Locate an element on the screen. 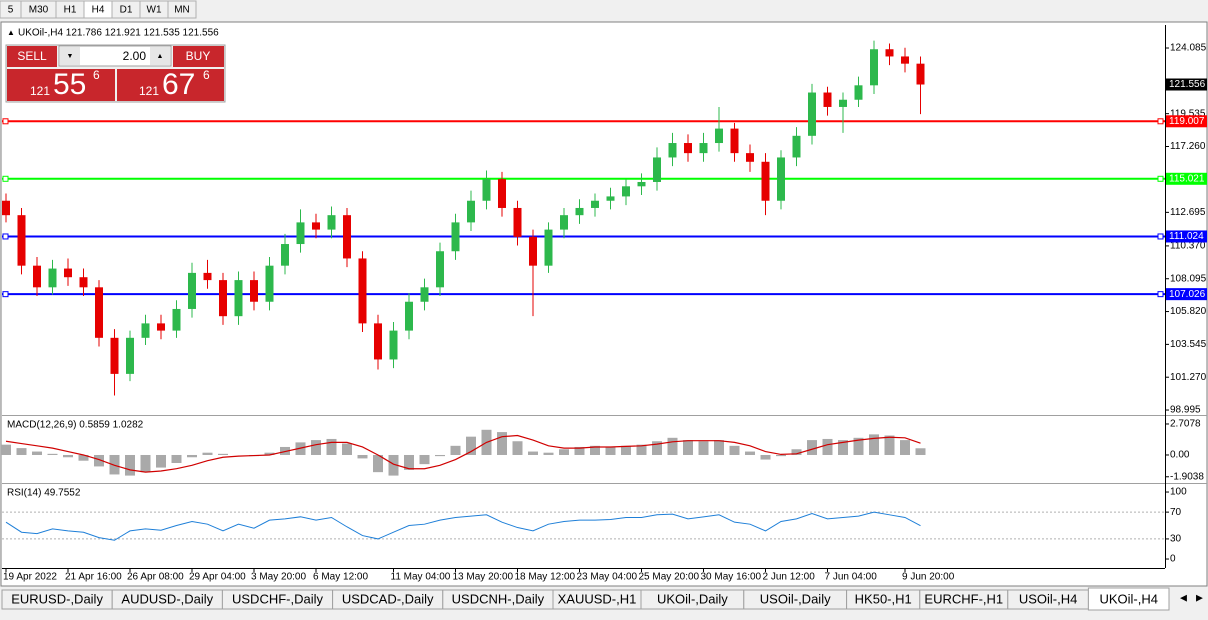  lot-down is located at coordinates (70, 56).